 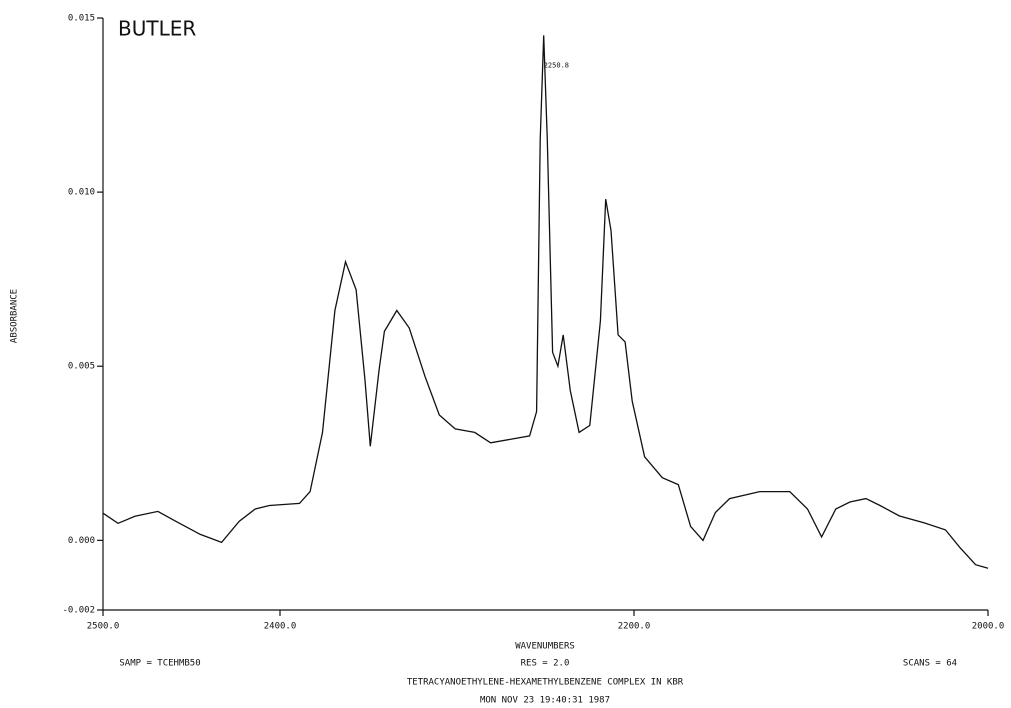 What do you see at coordinates (930, 664) in the screenshot?
I see `scans-info: SCANS = 64` at bounding box center [930, 664].